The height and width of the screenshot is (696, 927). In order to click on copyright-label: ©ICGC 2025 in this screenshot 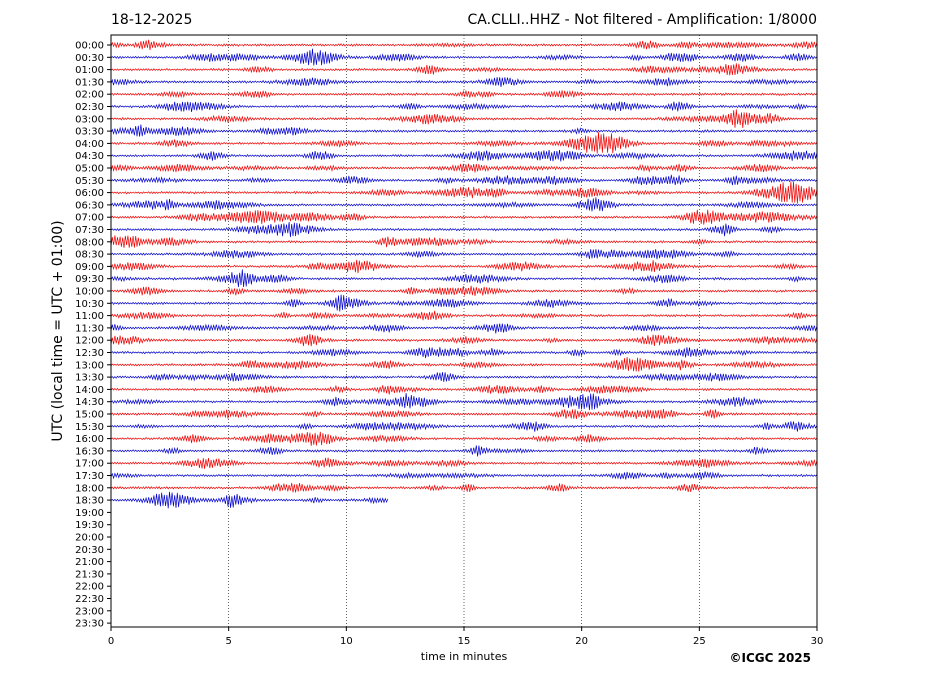, I will do `click(770, 658)`.